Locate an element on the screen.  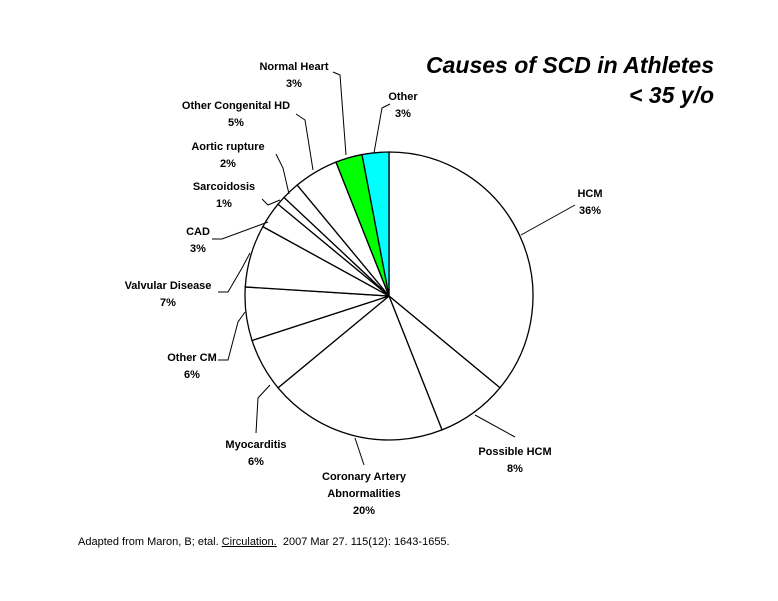
pie-slice-coronary-artery-abnormalities is located at coordinates (360, 367).